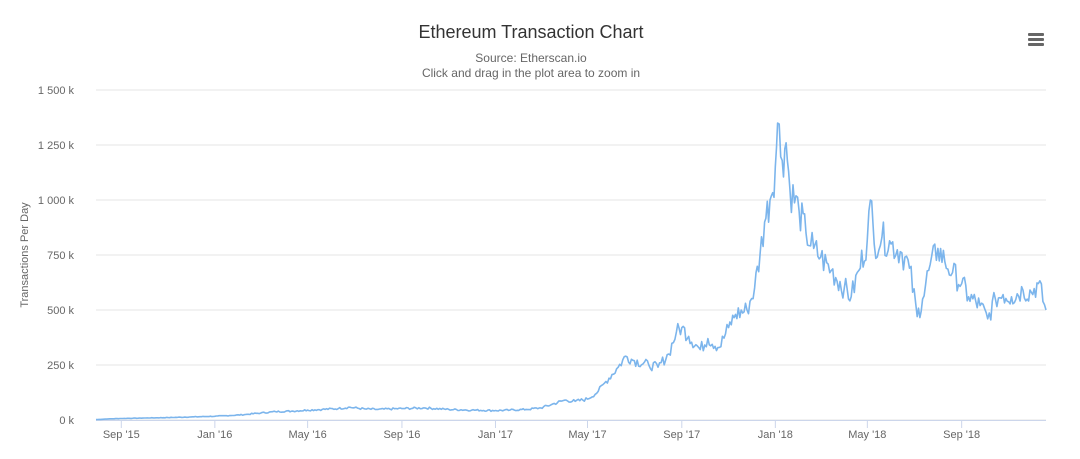 Image resolution: width=1080 pixels, height=459 pixels. Describe the element at coordinates (1036, 40) in the screenshot. I see `hamburger-menu-icon` at that location.